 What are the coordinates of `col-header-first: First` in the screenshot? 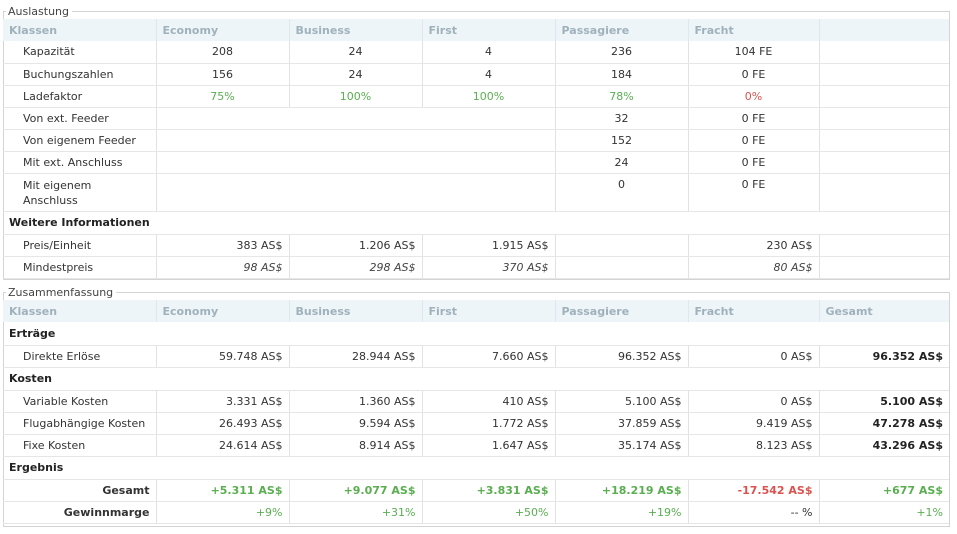 It's located at (489, 311).